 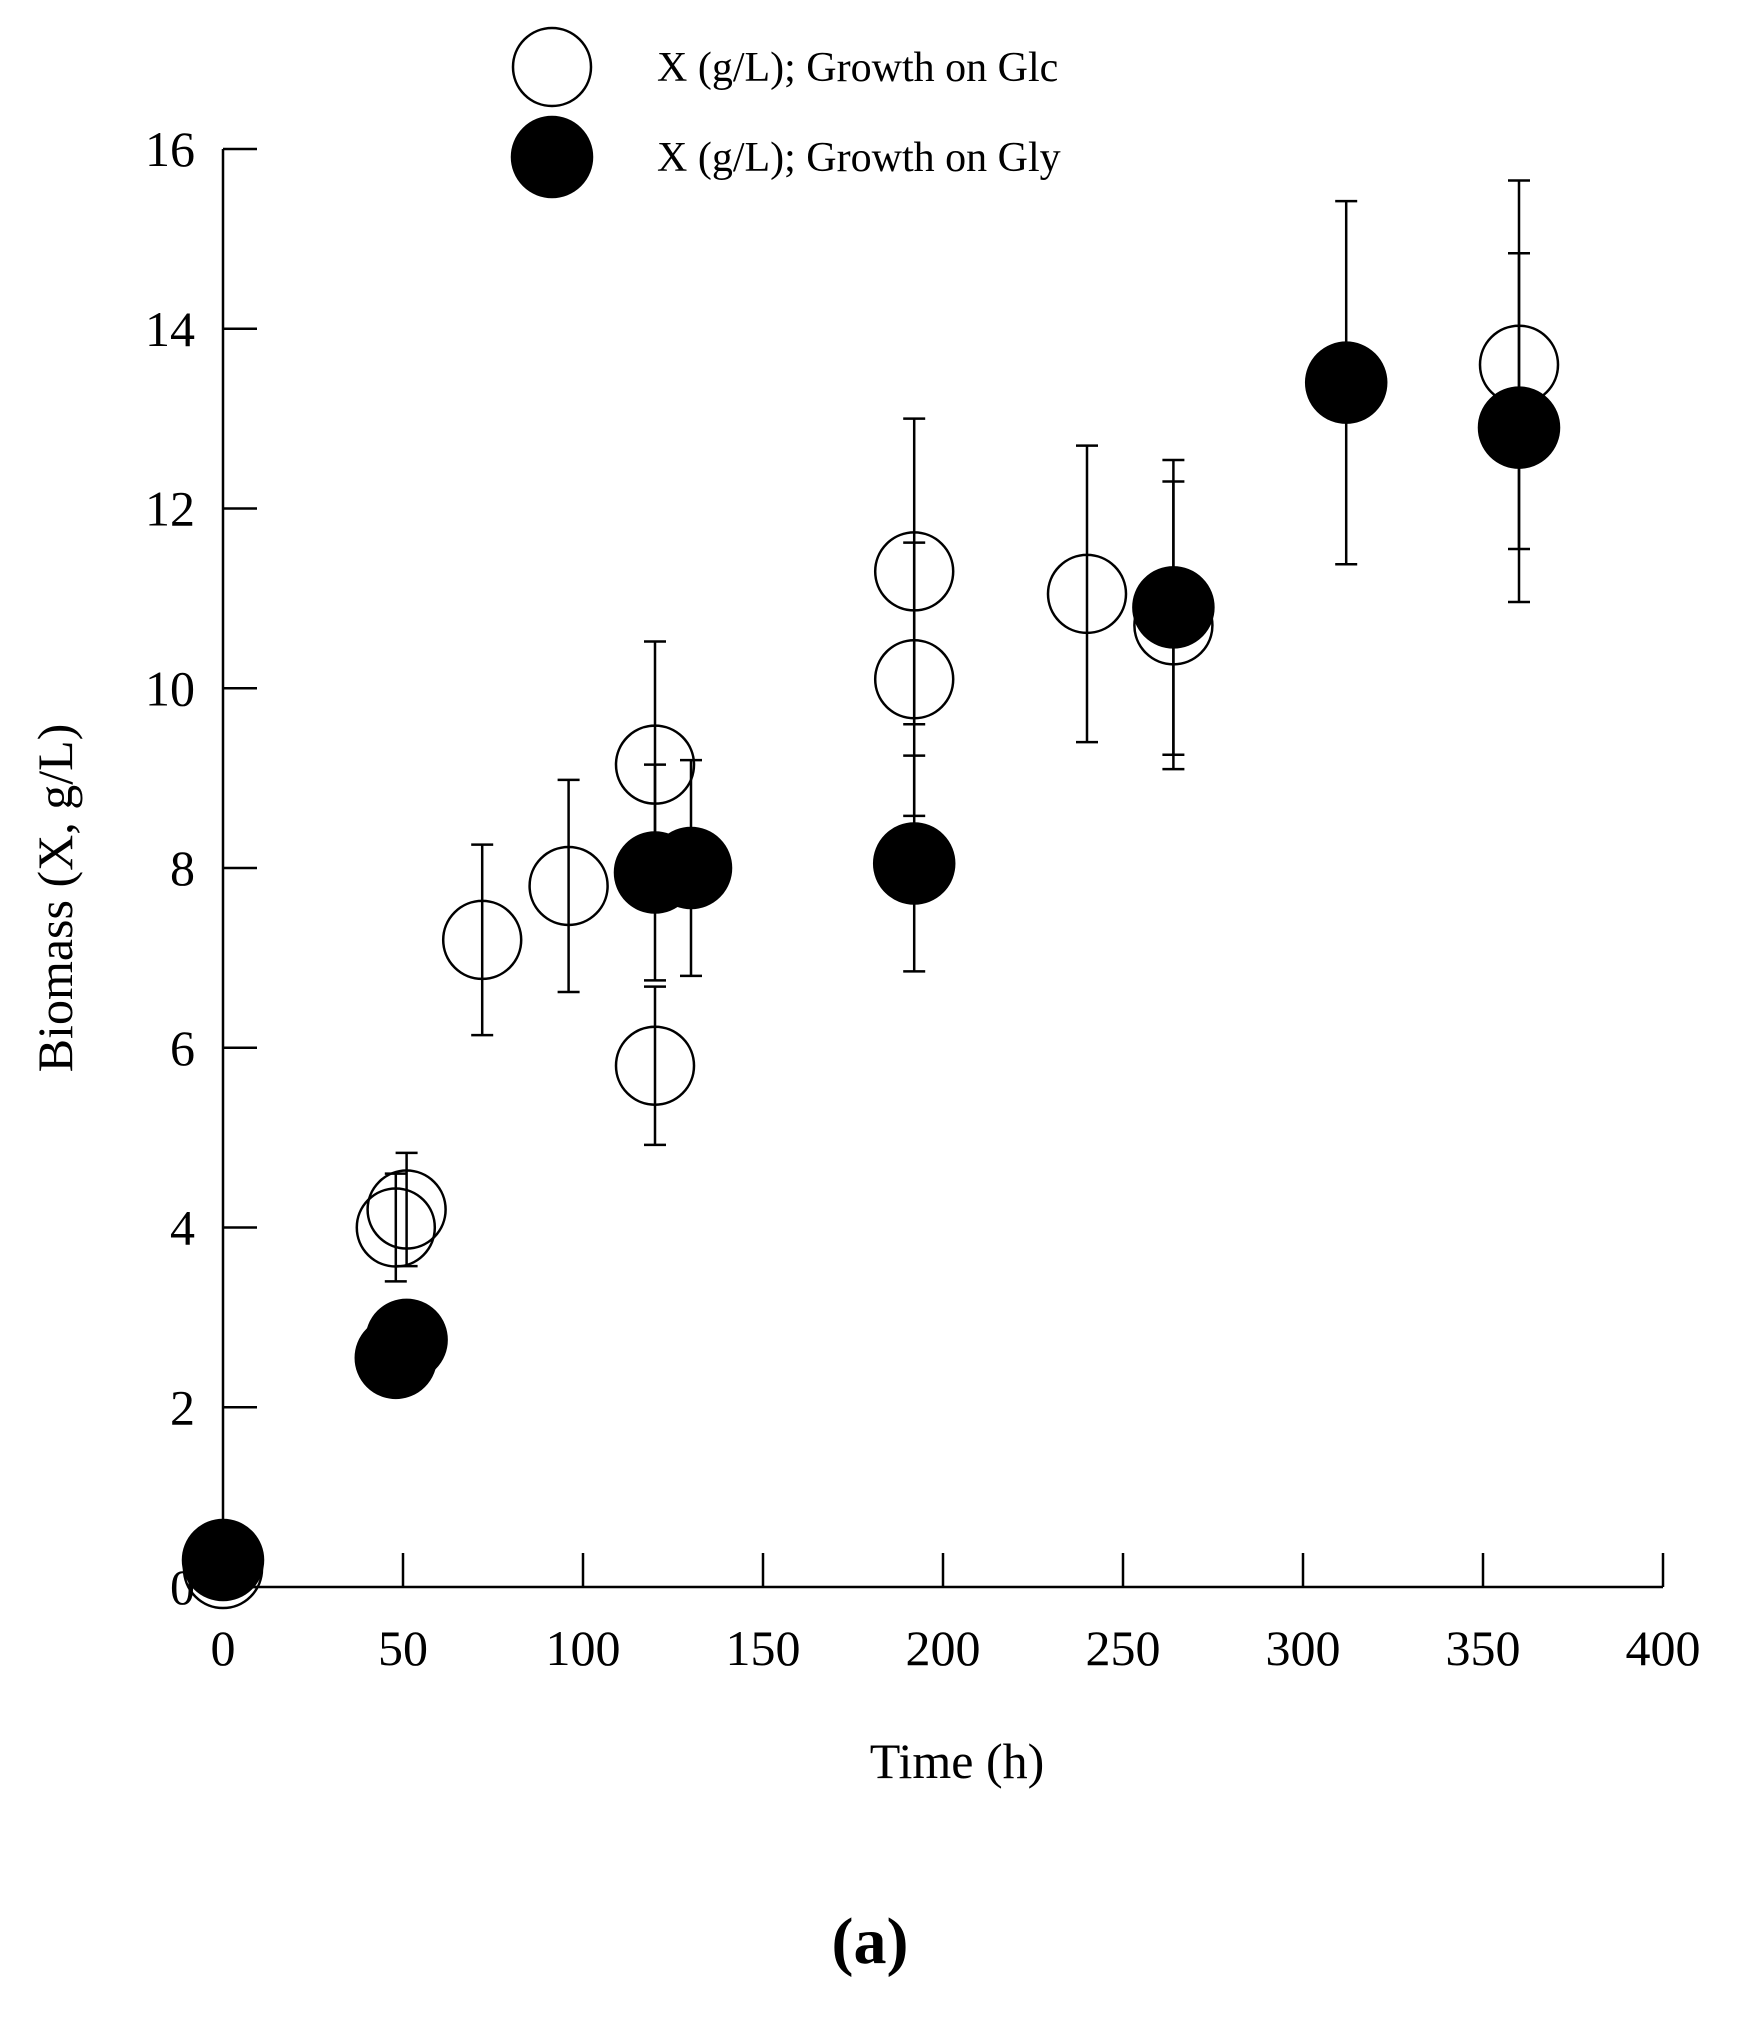 What do you see at coordinates (1303, 1648) in the screenshot?
I see `x-tick-label: 300` at bounding box center [1303, 1648].